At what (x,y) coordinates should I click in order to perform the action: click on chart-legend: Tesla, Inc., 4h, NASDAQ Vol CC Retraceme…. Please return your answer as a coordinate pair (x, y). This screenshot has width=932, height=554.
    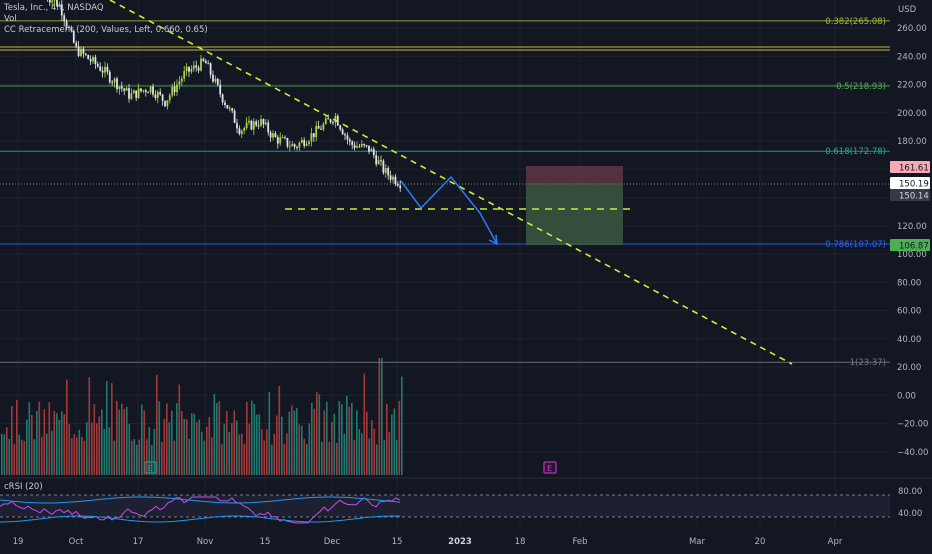
    Looking at the image, I should click on (106, 19).